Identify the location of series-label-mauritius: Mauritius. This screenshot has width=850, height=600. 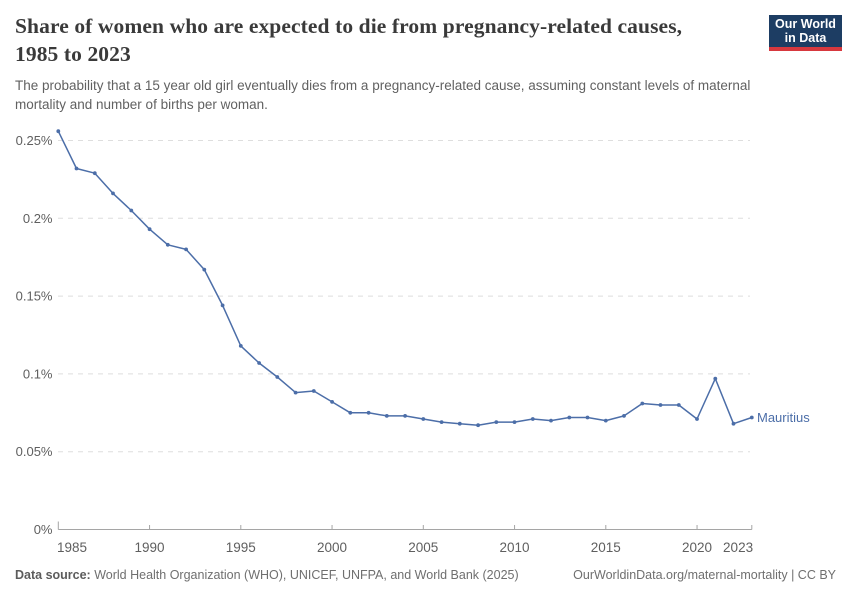
(783, 417).